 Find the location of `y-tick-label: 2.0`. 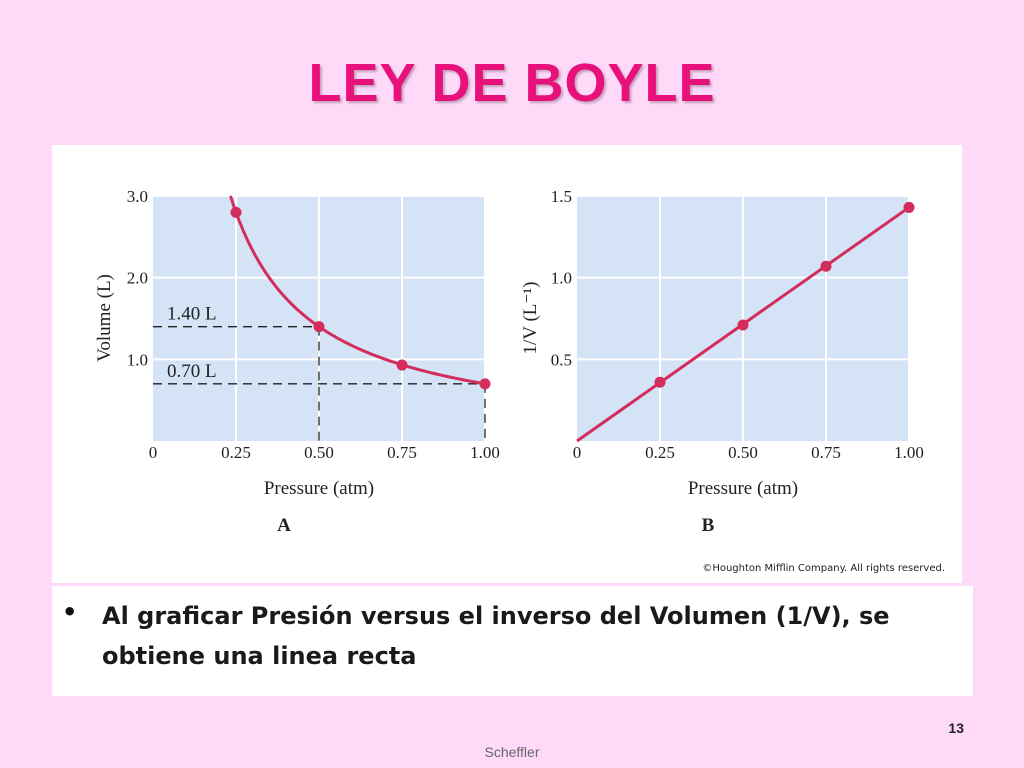

y-tick-label: 2.0 is located at coordinates (137, 278).